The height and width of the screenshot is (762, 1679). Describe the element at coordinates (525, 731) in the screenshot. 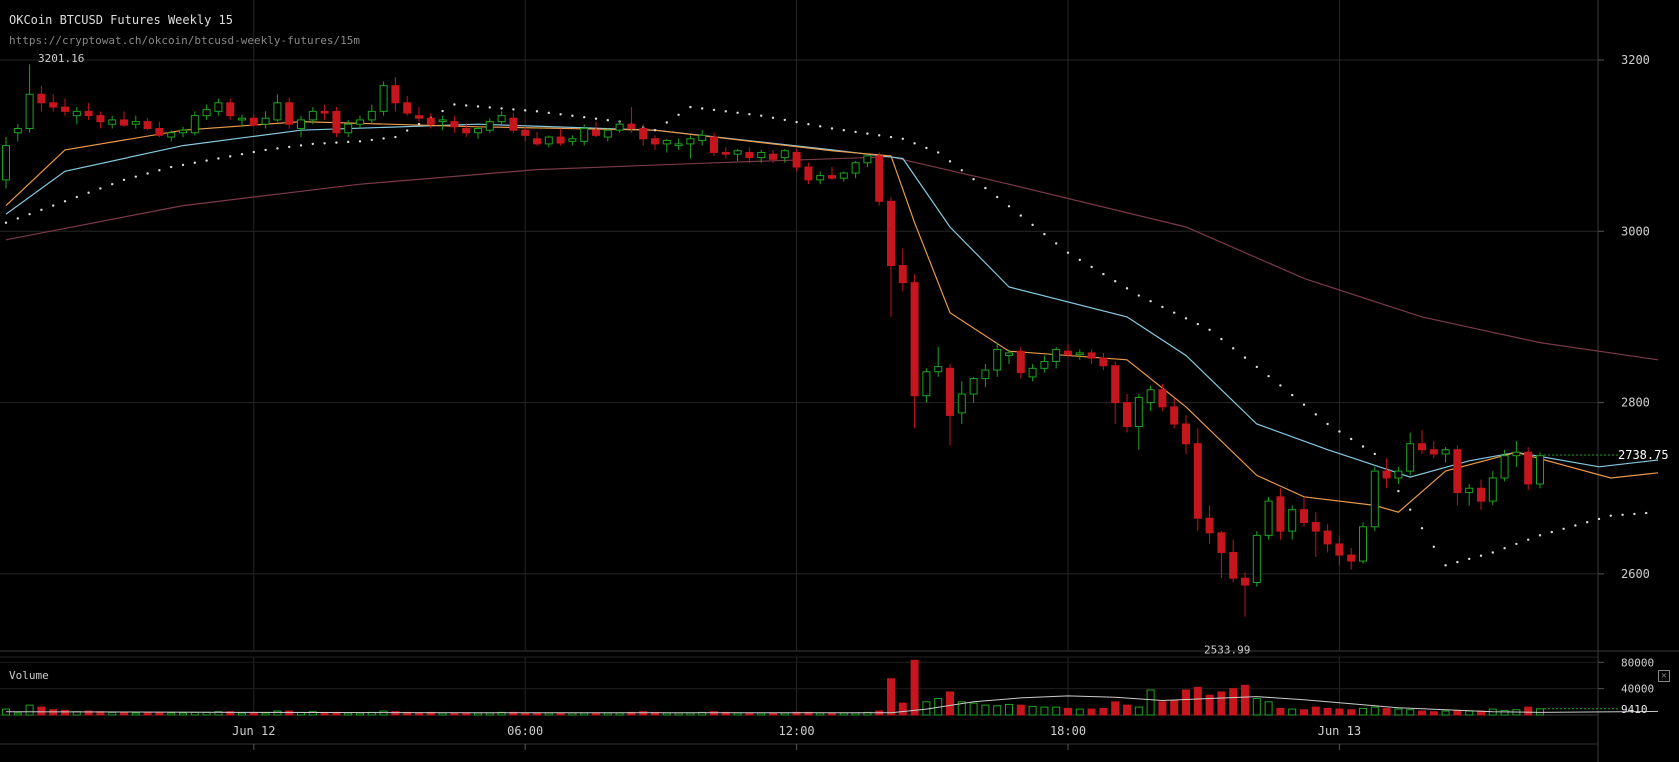

I see `x-tick-label: 06:00` at that location.